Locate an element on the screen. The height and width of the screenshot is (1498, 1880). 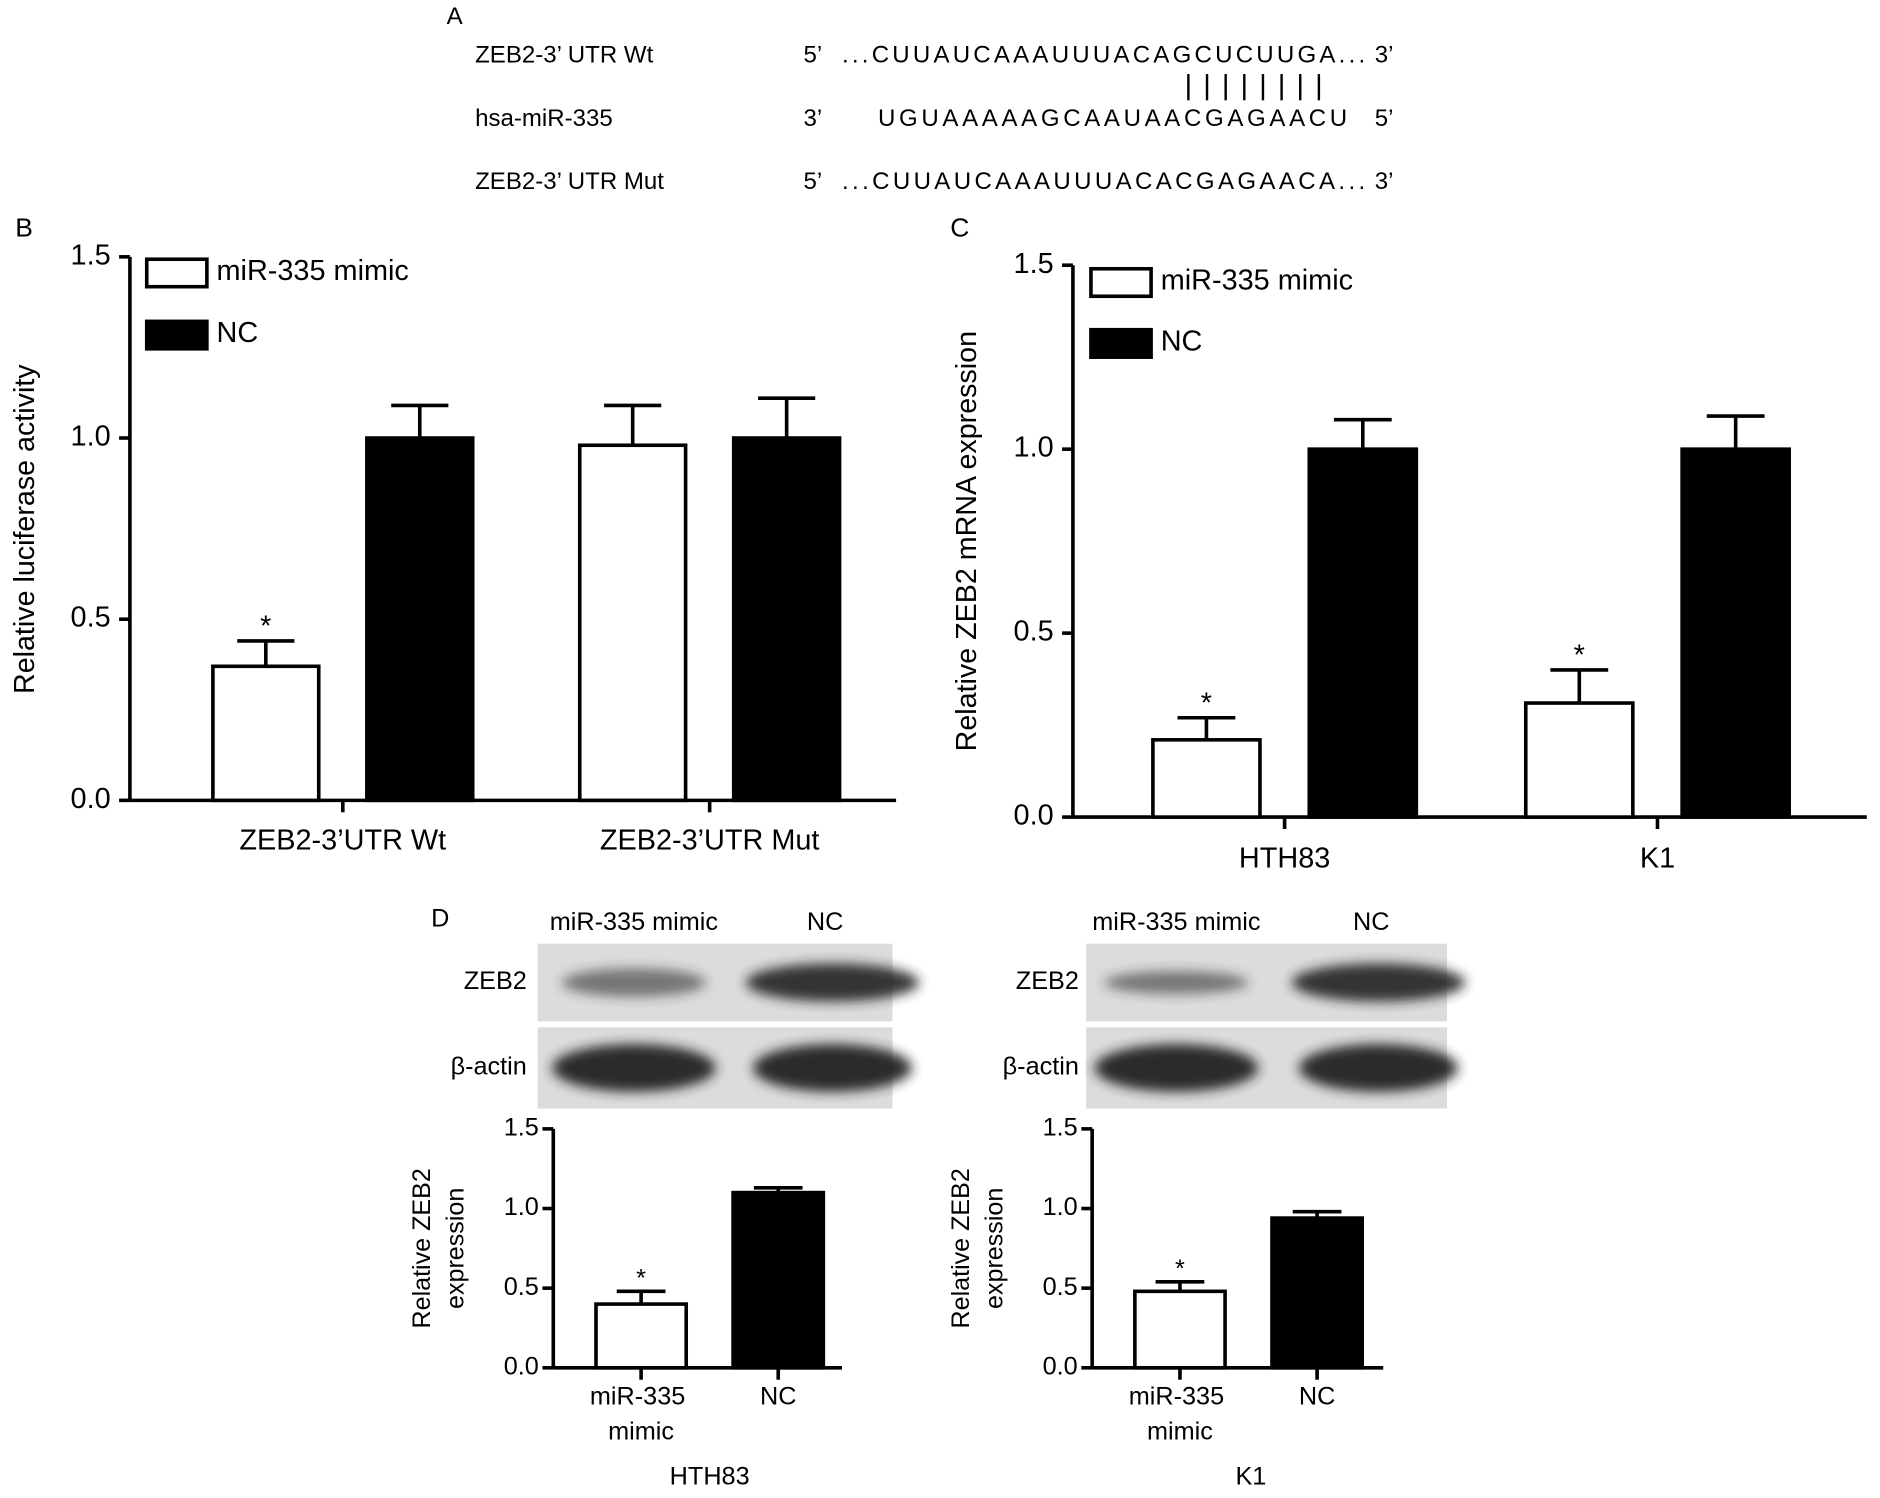
x-axis-label: HTH83 is located at coordinates (710, 1476).